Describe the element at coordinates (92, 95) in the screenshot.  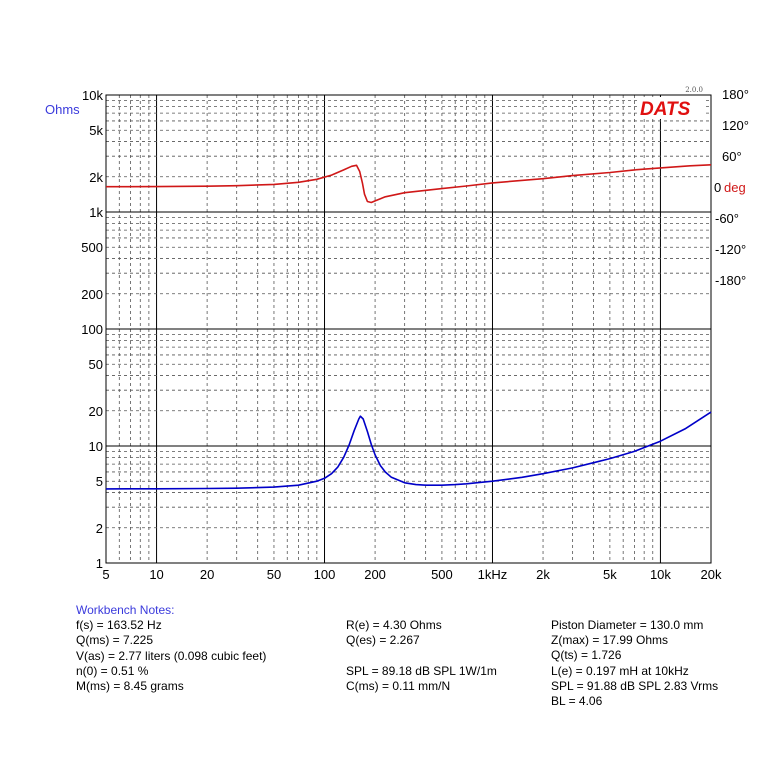
I see `y-left-tick-label: 10k` at that location.